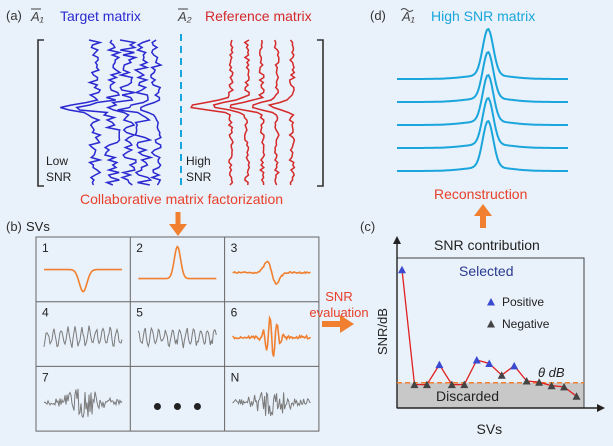 This screenshot has width=613, height=446. What do you see at coordinates (491, 324) in the screenshot?
I see `legend-negative-marker` at bounding box center [491, 324].